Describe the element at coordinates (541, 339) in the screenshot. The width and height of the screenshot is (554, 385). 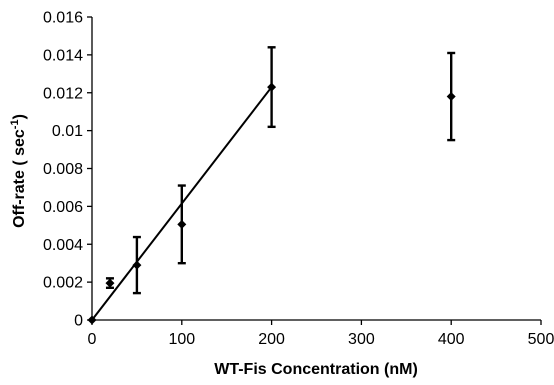
I see `x-tick-label-5: 500` at that location.